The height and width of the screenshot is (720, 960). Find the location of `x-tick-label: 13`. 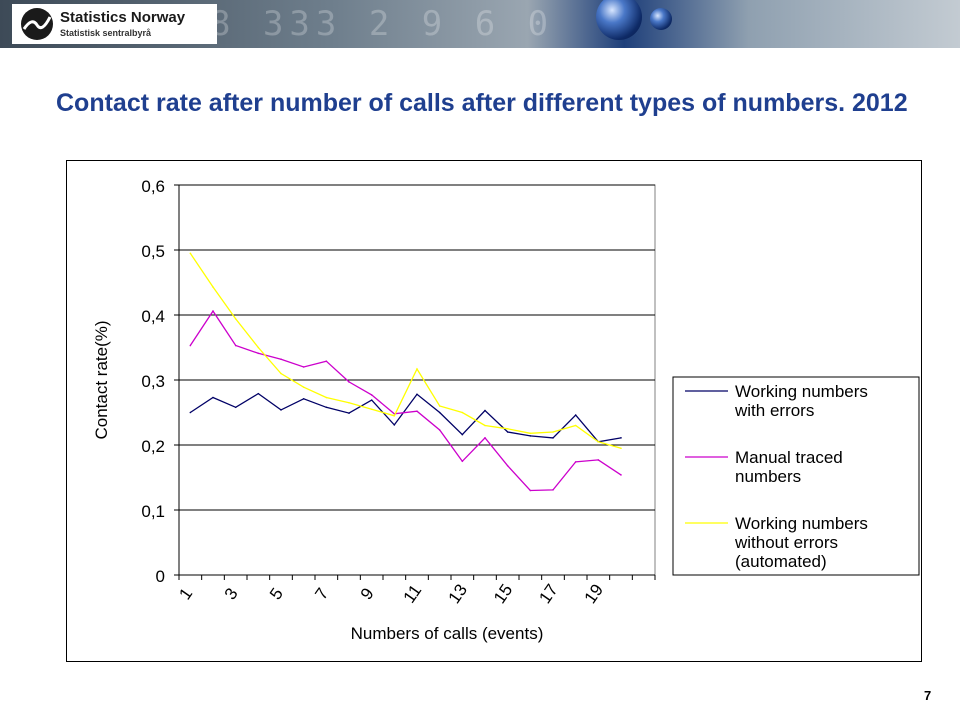

x-tick-label: 13 is located at coordinates (458, 594).